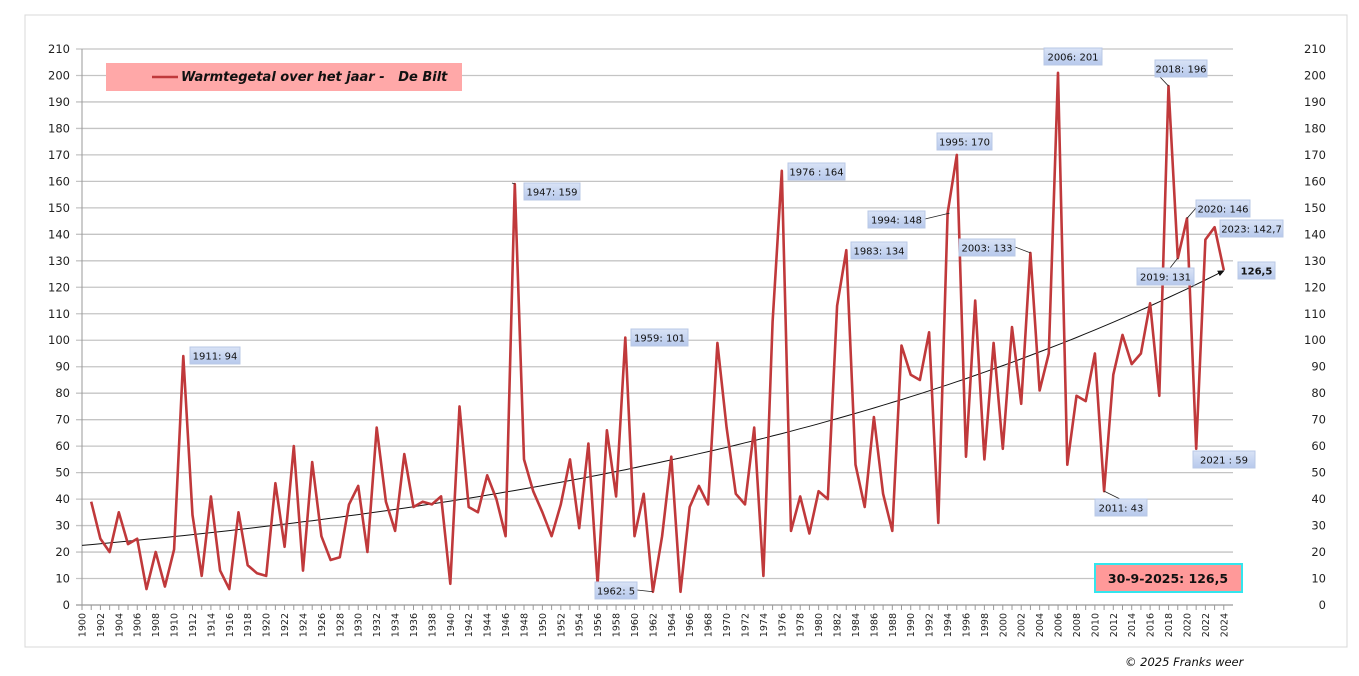 The width and height of the screenshot is (1359, 676). Describe the element at coordinates (66, 605) in the screenshot. I see `y-tick-label-left: 0` at that location.